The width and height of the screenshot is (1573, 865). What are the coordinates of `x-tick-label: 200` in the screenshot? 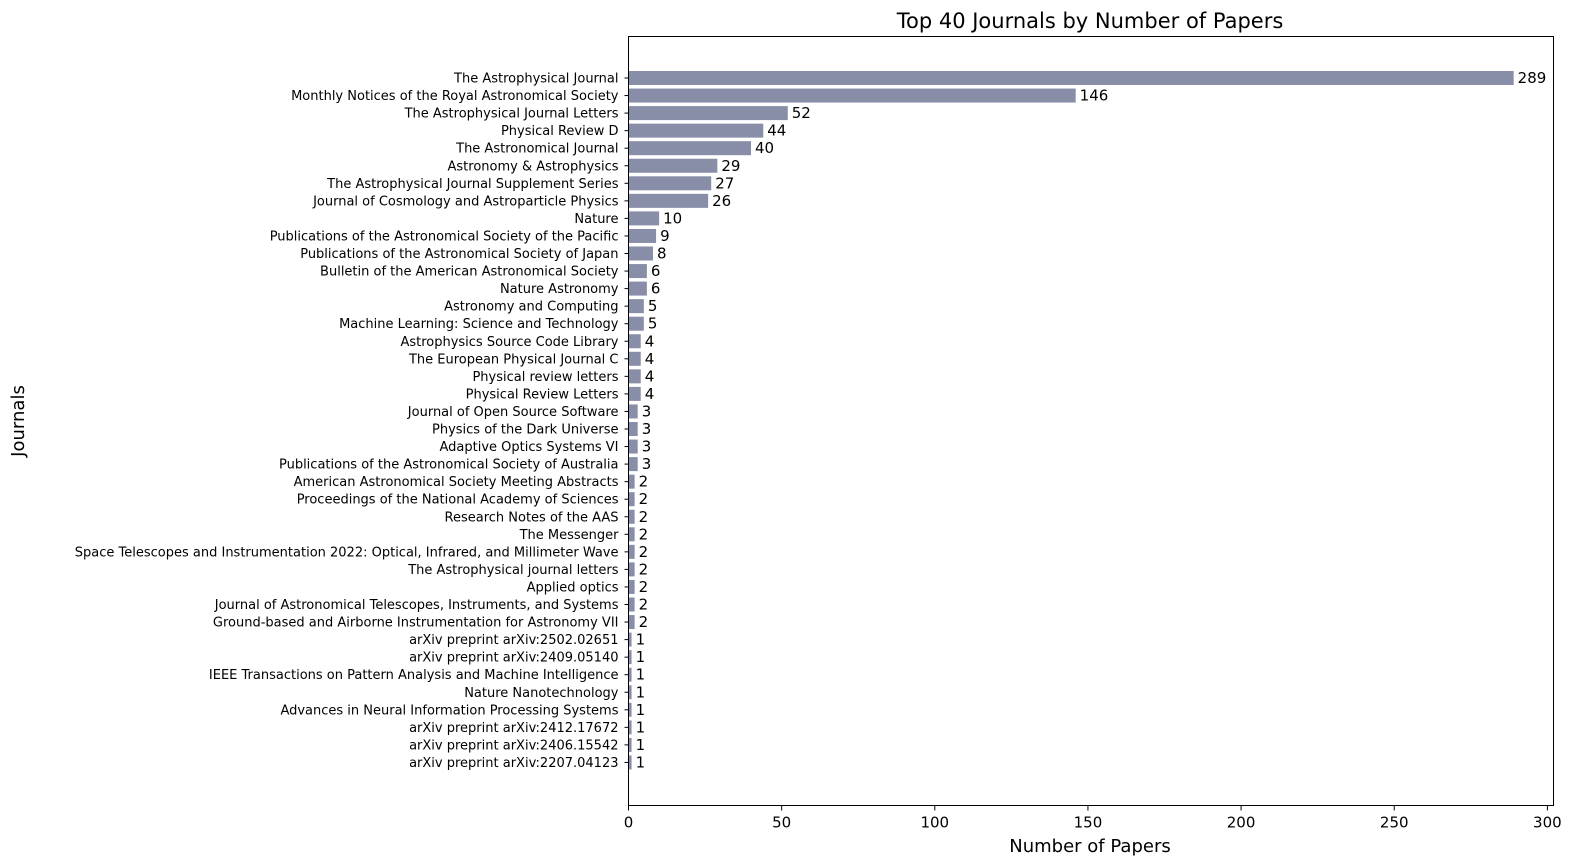 It's located at (1241, 823).